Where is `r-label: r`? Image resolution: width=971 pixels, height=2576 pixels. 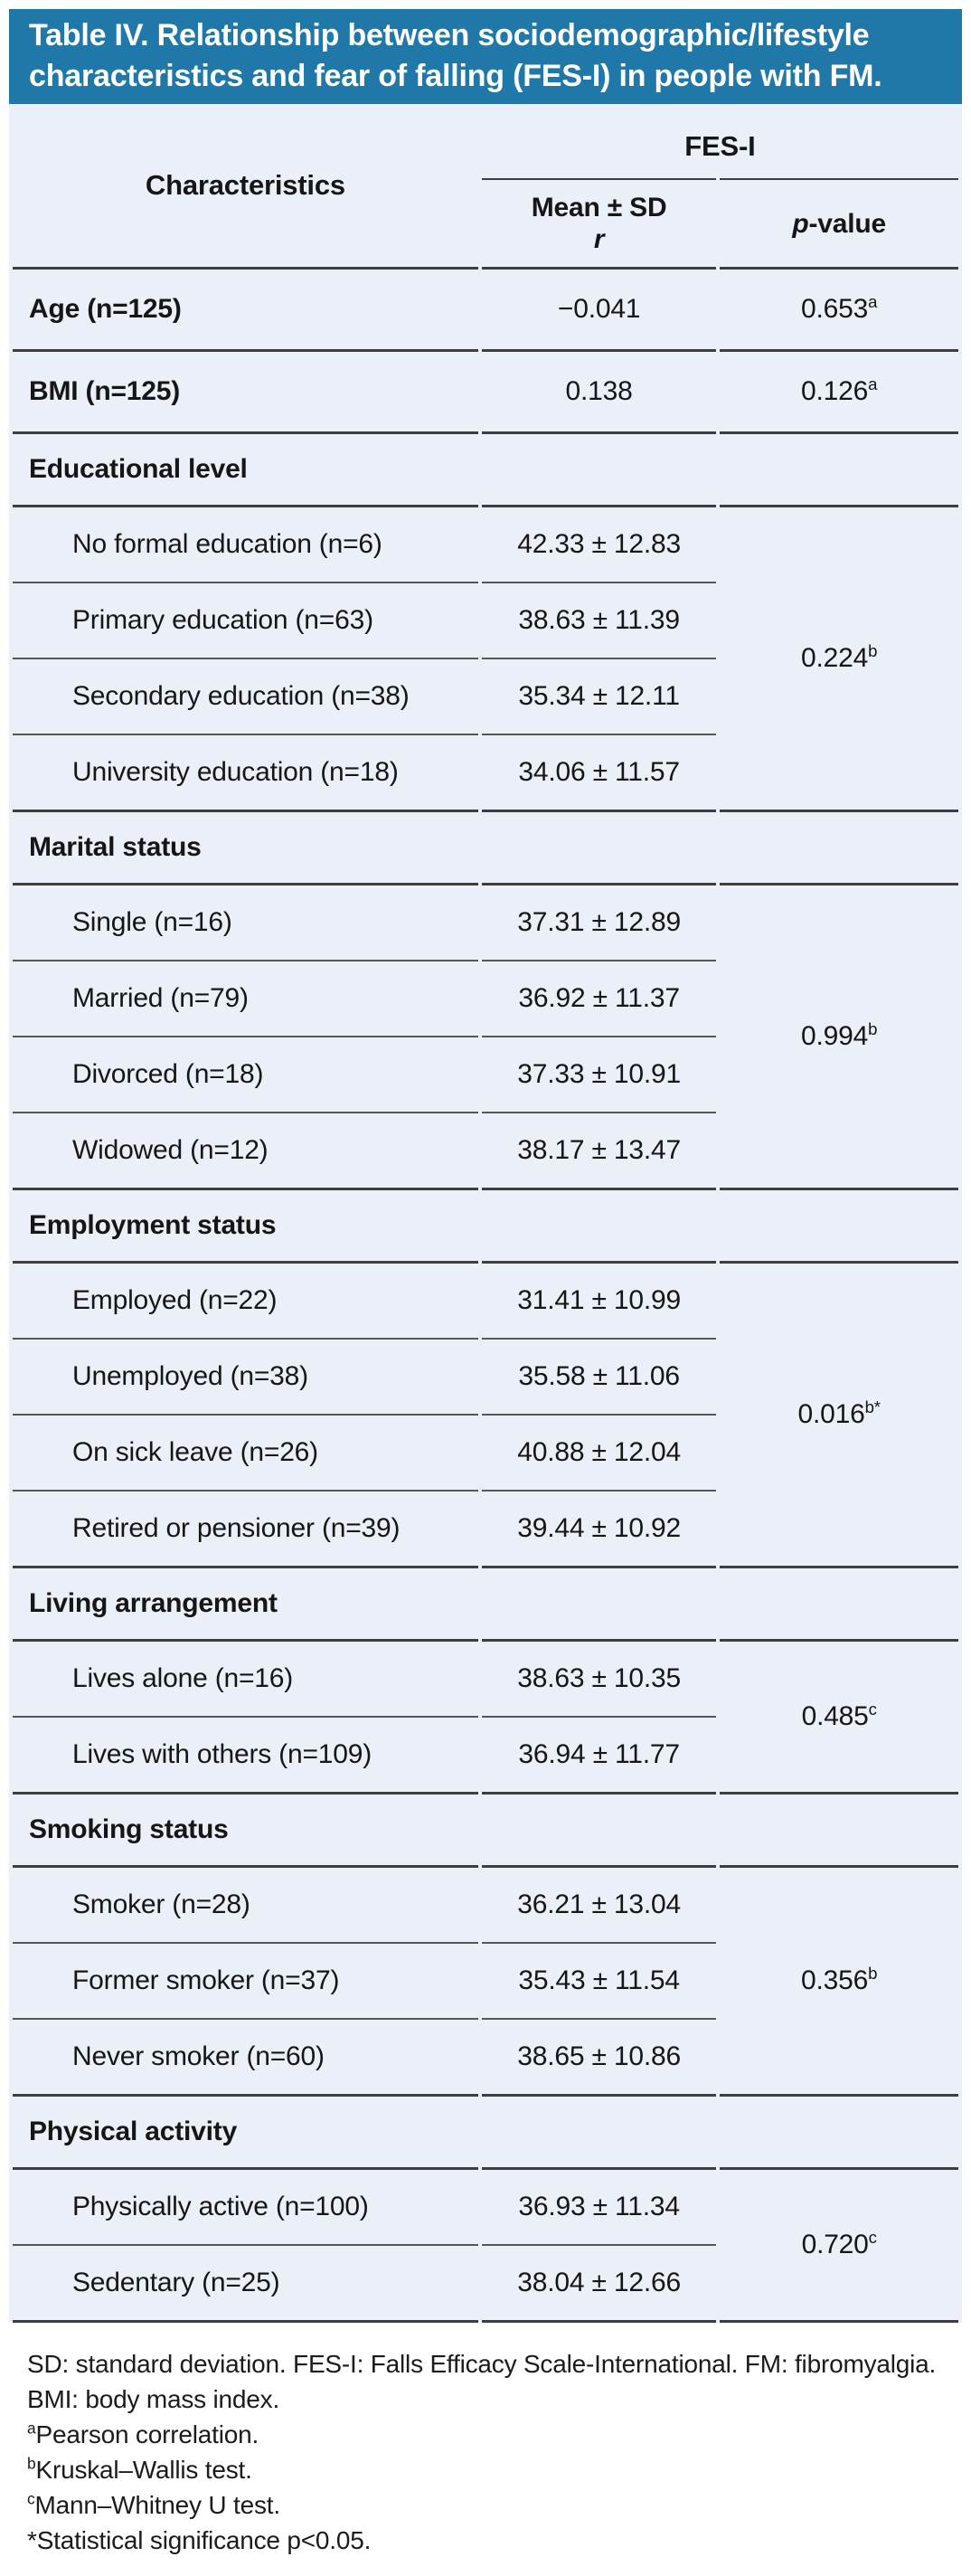 r-label: r is located at coordinates (599, 239).